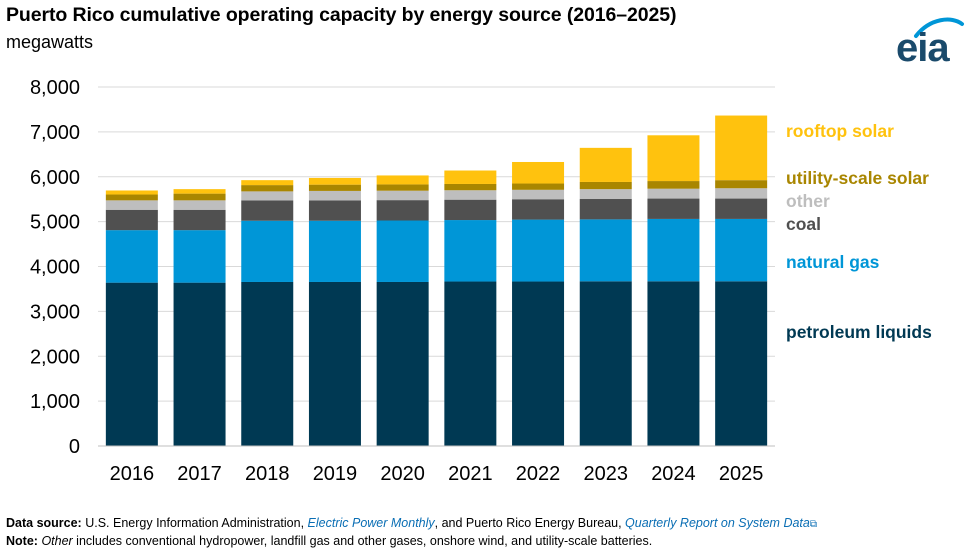 This screenshot has height=554, width=980. What do you see at coordinates (55, 268) in the screenshot?
I see `y-tick-label: 4,000` at bounding box center [55, 268].